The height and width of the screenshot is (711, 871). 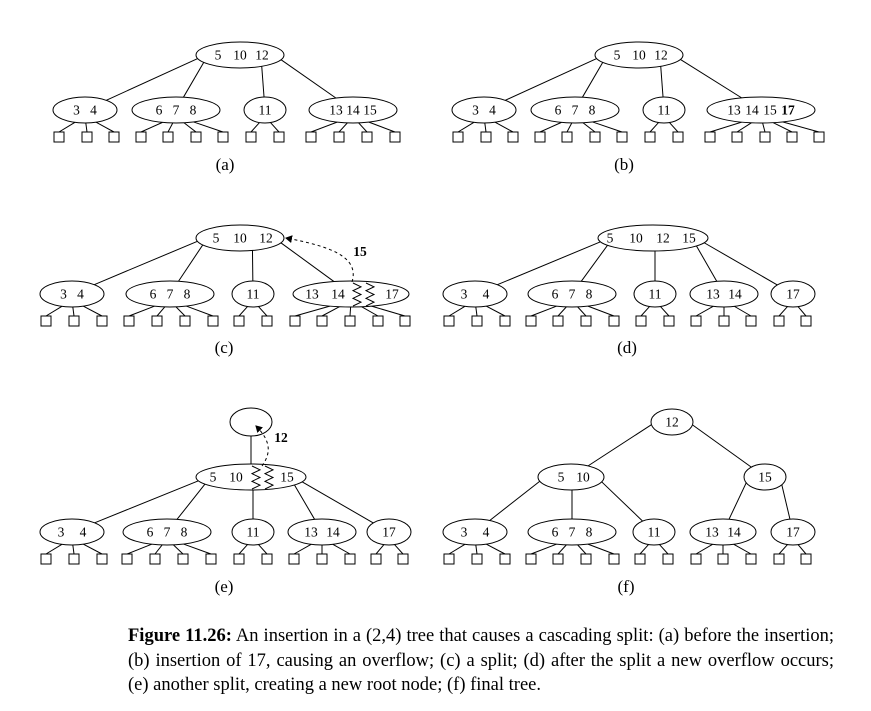 I want to click on key-13: 13, so click(x=336, y=110).